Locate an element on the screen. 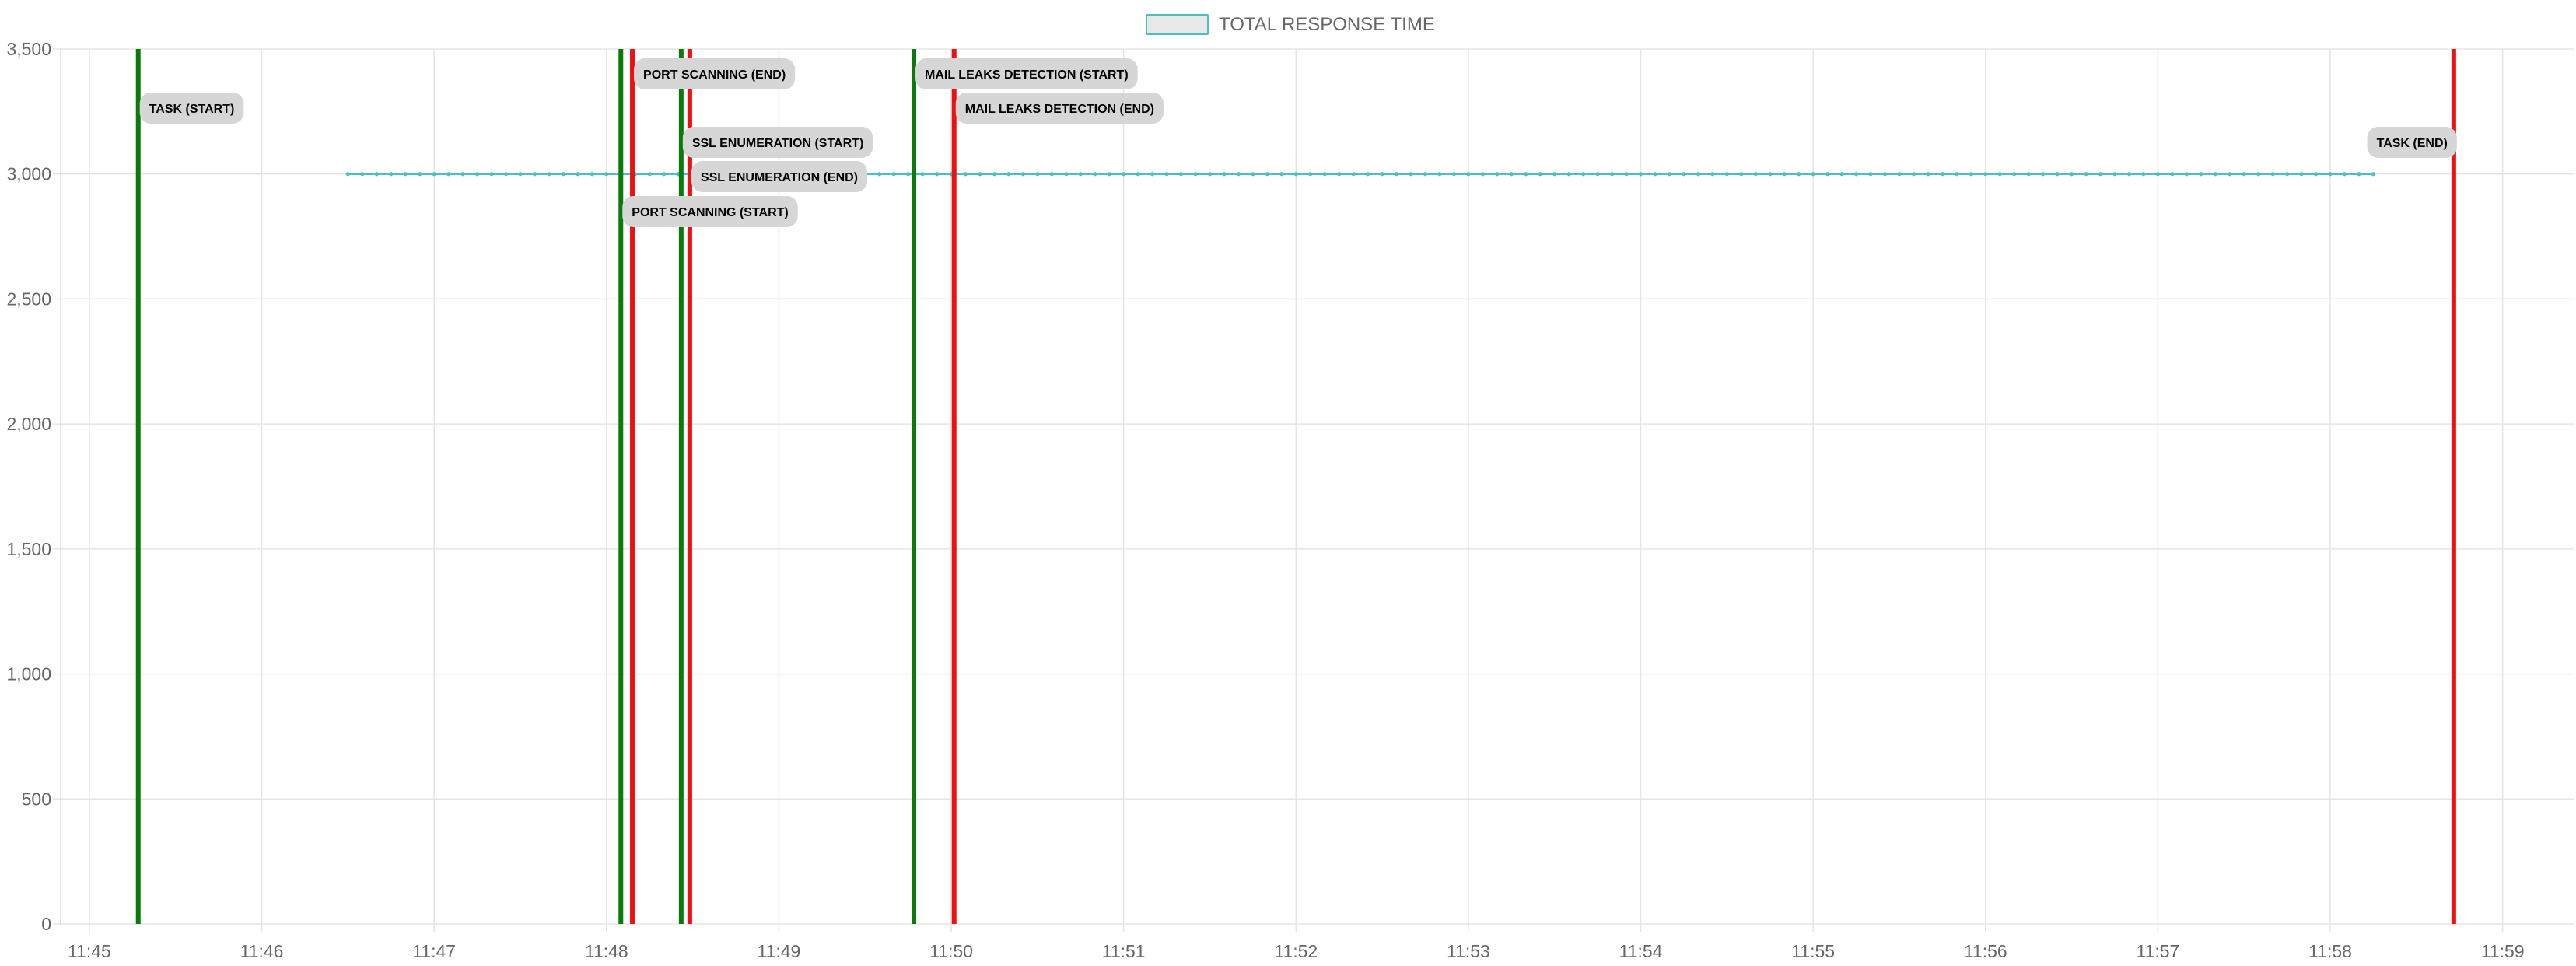  x-tick-label: 11:57 is located at coordinates (2157, 951).